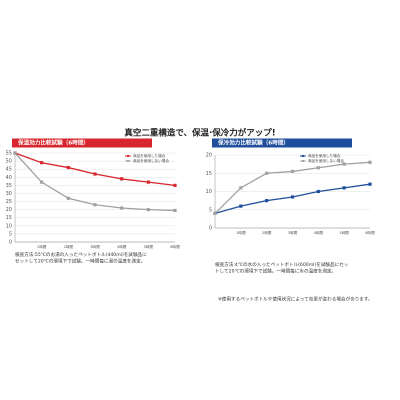  I want to click on y-tick-label: 30, so click(9, 194).